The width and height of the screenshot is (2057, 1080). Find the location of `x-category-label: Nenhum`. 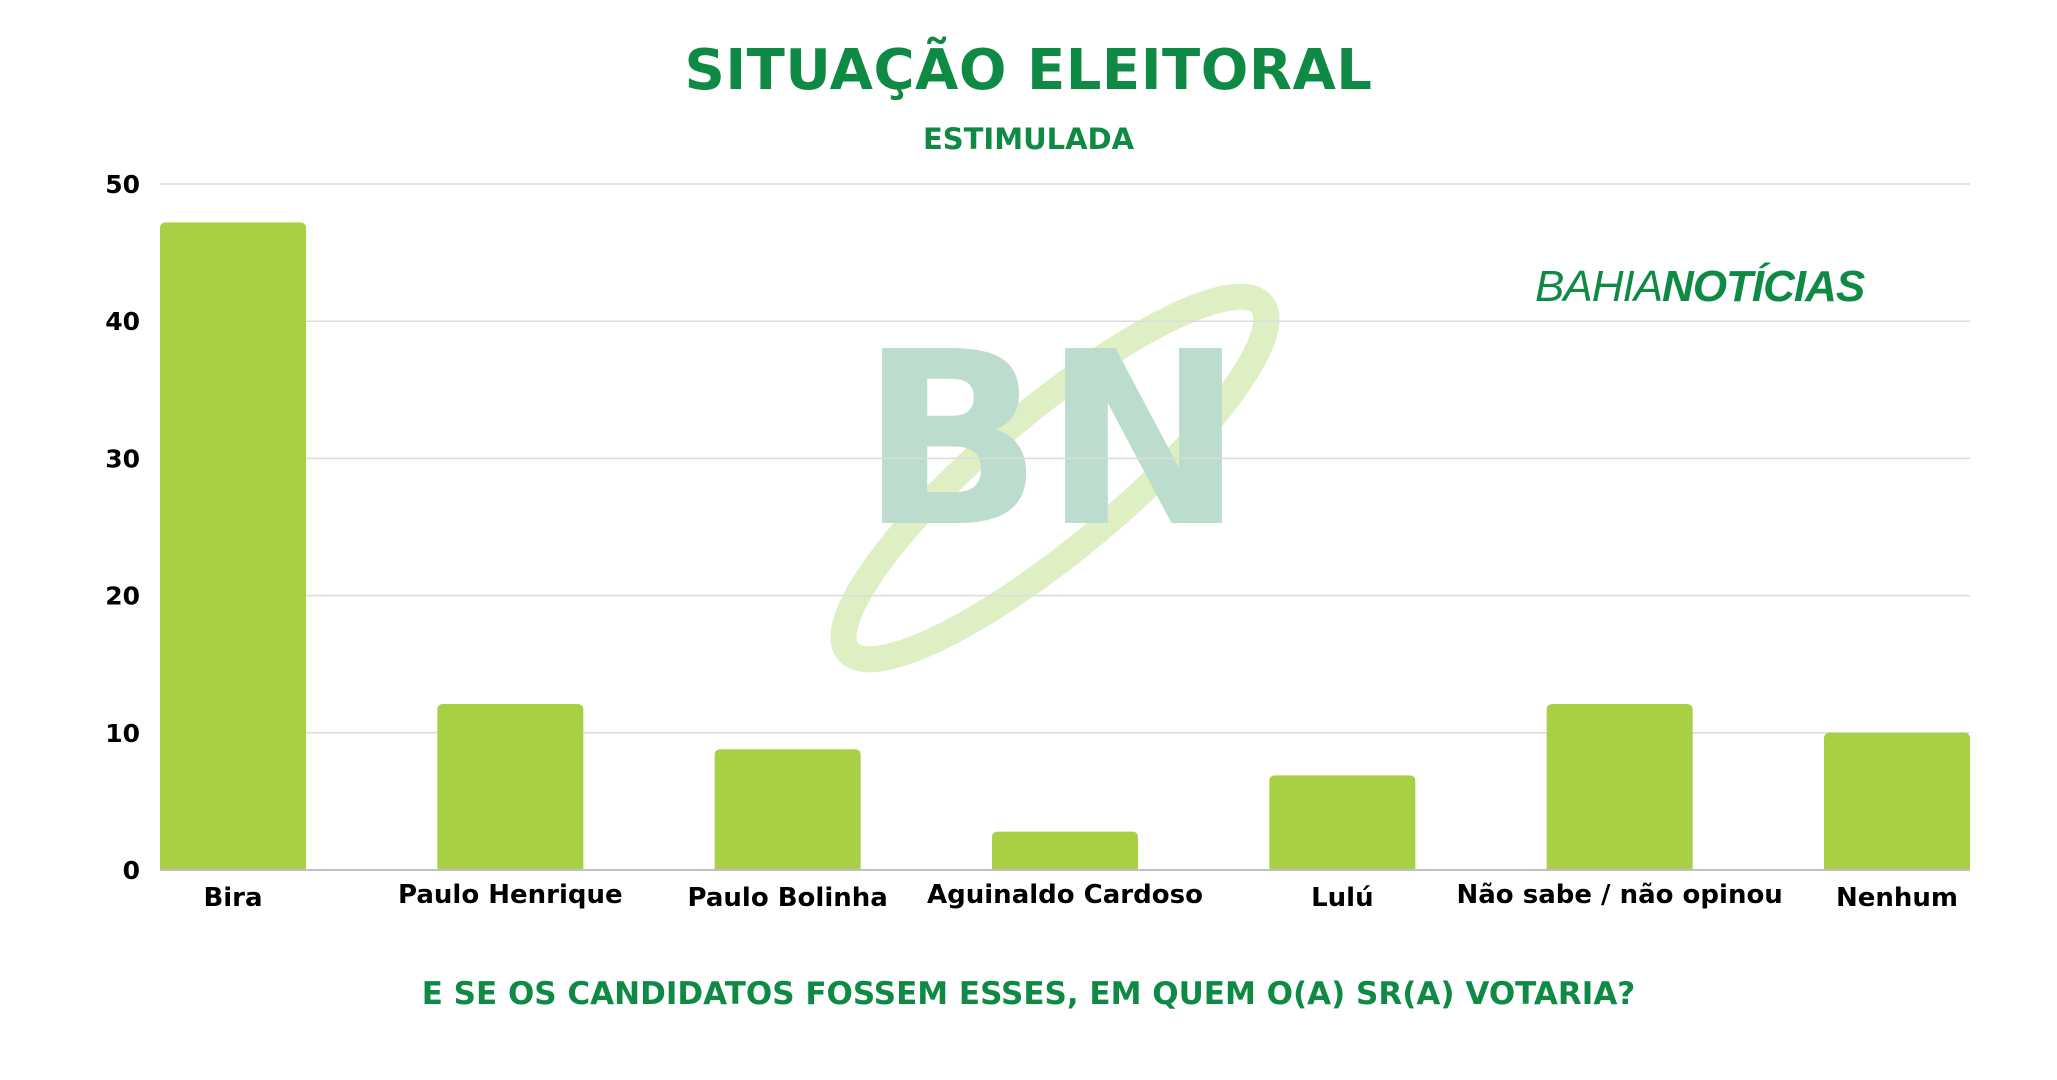

x-category-label: Nenhum is located at coordinates (1897, 898).